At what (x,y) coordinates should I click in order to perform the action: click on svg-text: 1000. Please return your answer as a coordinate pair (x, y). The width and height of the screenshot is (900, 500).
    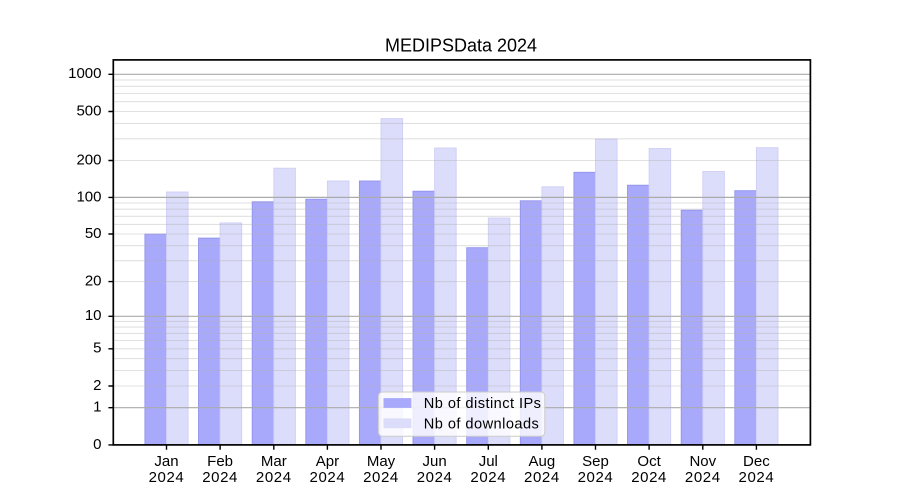
    Looking at the image, I should click on (84, 73).